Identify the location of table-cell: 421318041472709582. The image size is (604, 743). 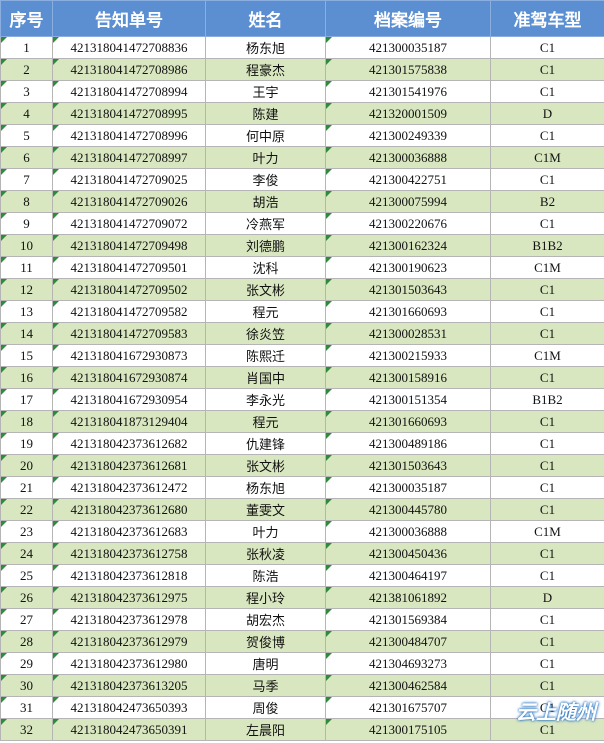
(129, 311).